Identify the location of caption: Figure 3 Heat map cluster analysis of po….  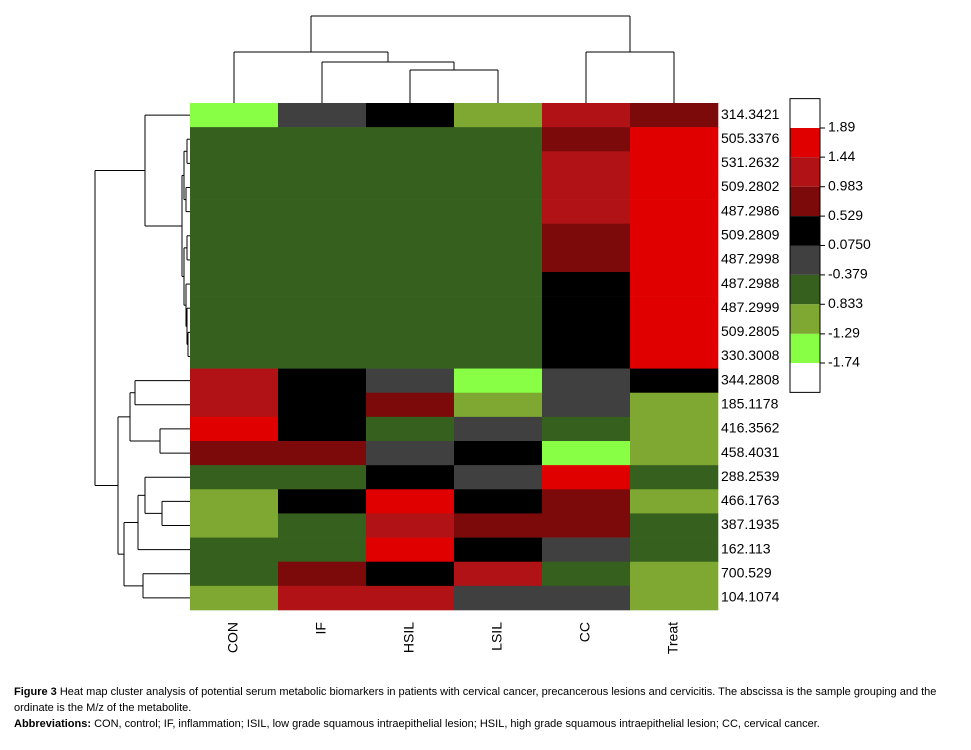
(486, 708).